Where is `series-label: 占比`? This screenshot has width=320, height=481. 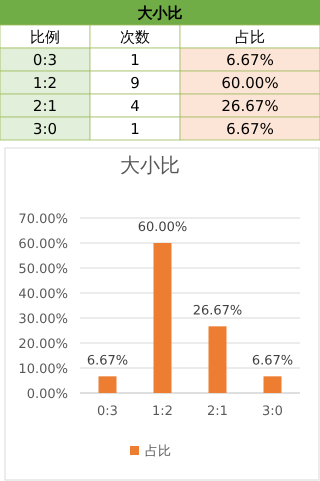
series-label: 占比 is located at coordinates (250, 37).